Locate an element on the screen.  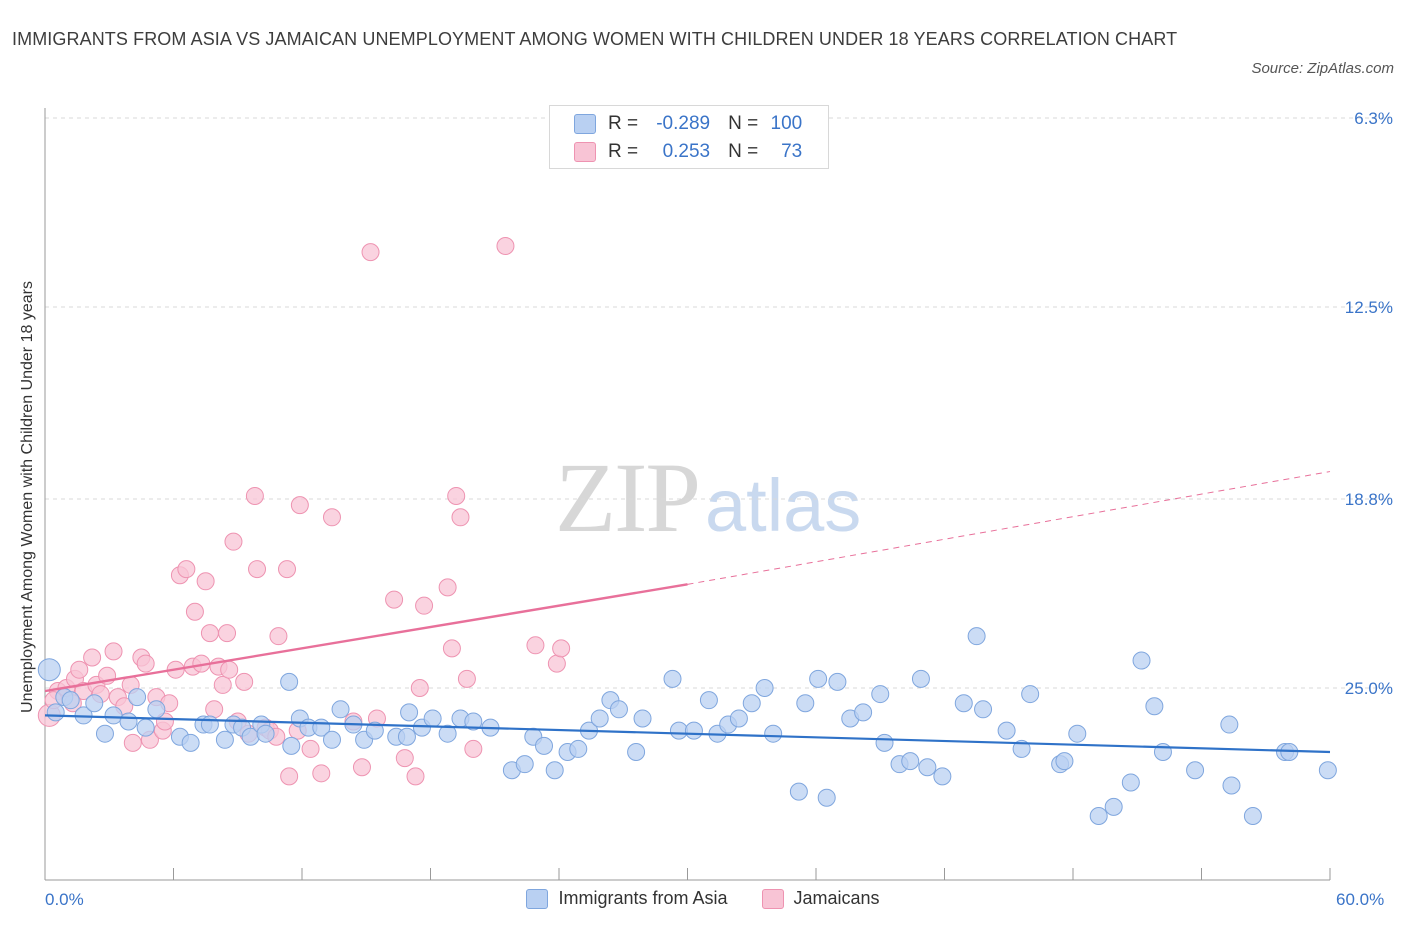
y-tick-labels: 25.0% 18.8% 12.5% 6.3% is located at coordinates (1369, 403).